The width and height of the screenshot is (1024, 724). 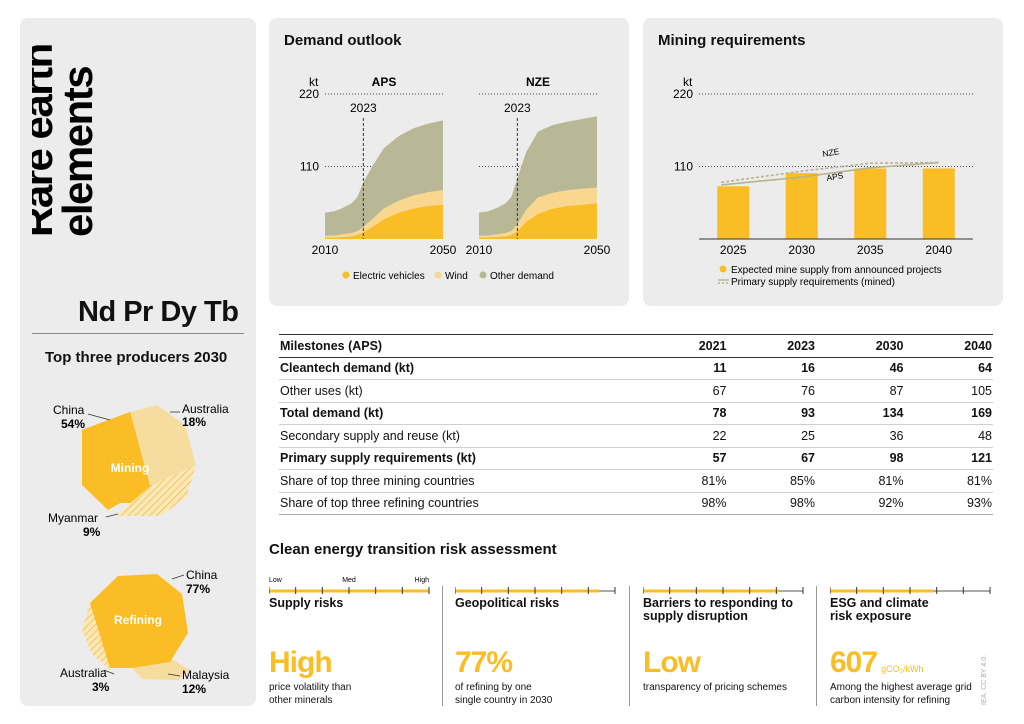 I want to click on risk-label-line: Barriers to responding to, so click(x=718, y=603).